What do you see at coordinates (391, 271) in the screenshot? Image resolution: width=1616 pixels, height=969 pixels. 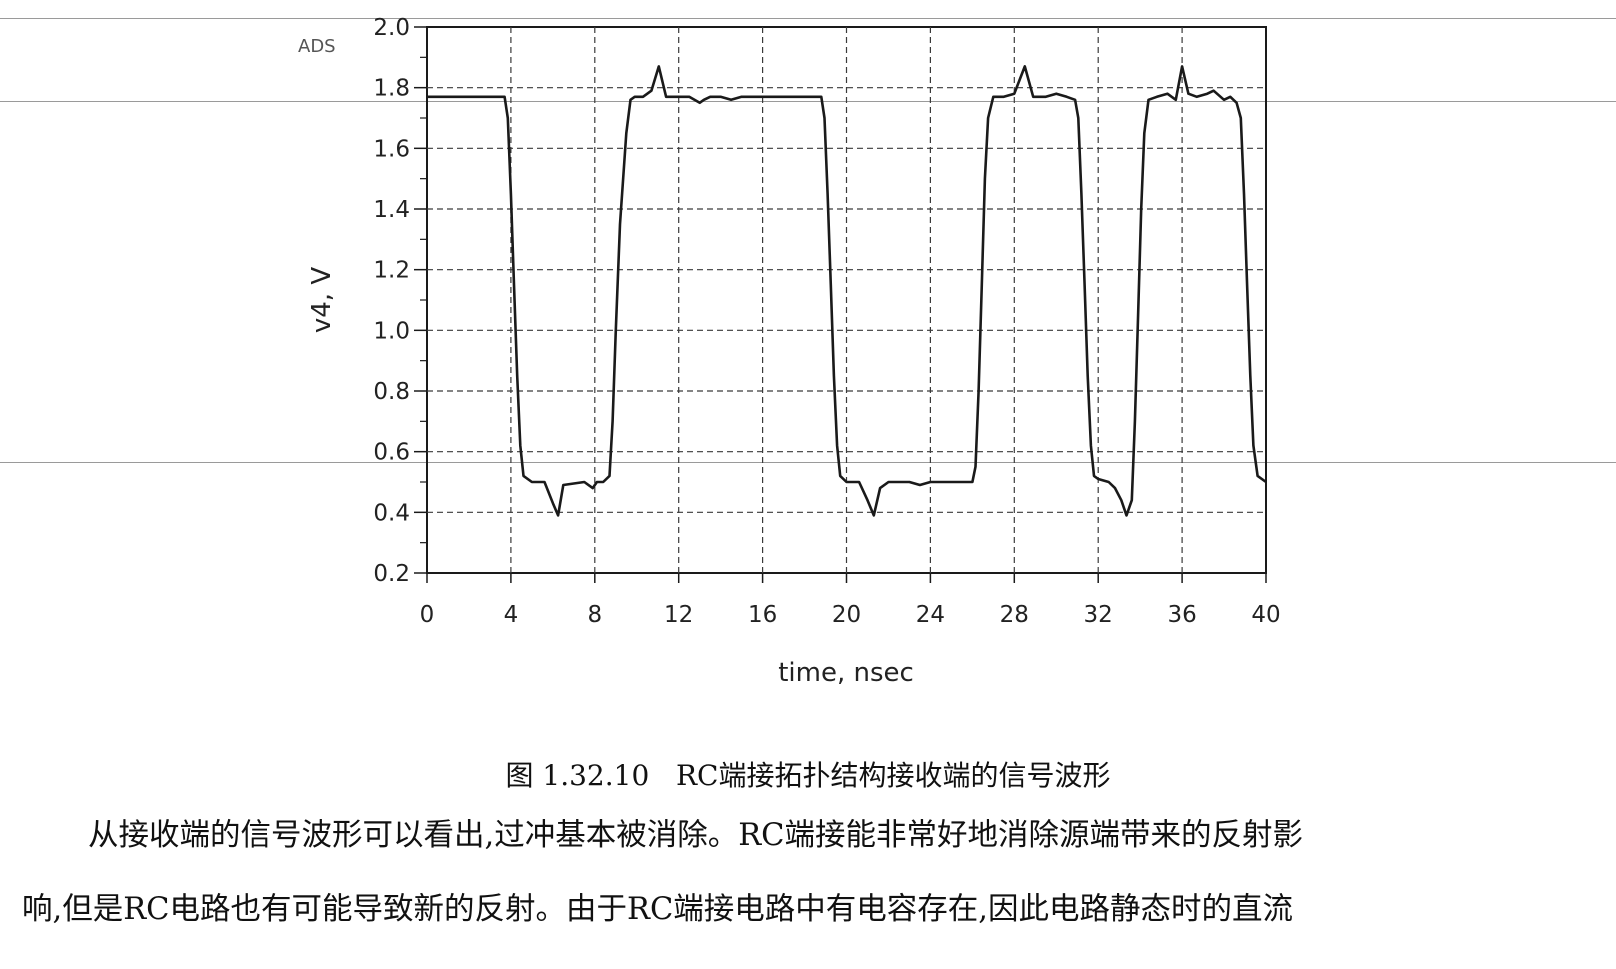 I see `y-tick-label: 1.2` at bounding box center [391, 271].